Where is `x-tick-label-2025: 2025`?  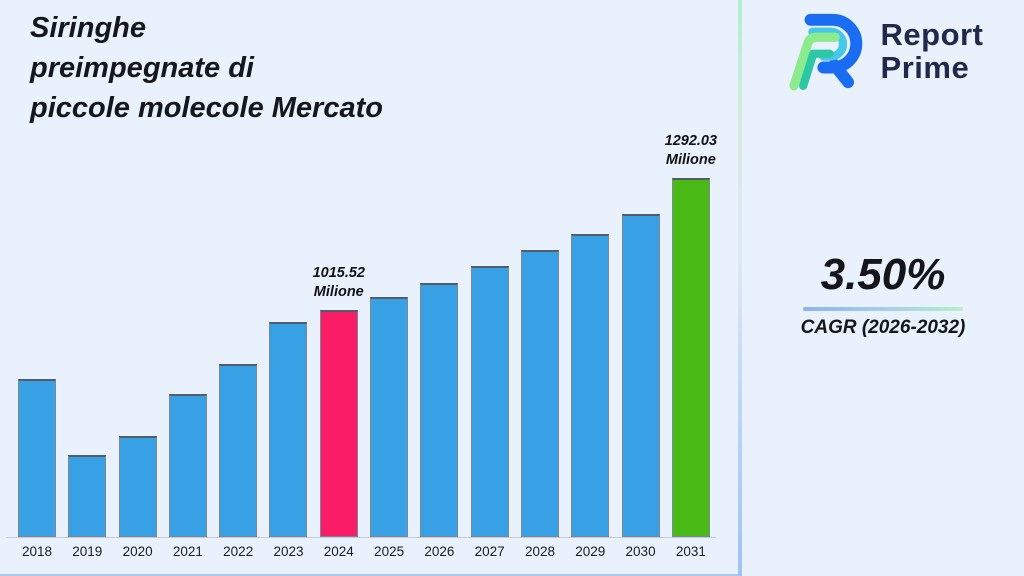
x-tick-label-2025: 2025 is located at coordinates (389, 551).